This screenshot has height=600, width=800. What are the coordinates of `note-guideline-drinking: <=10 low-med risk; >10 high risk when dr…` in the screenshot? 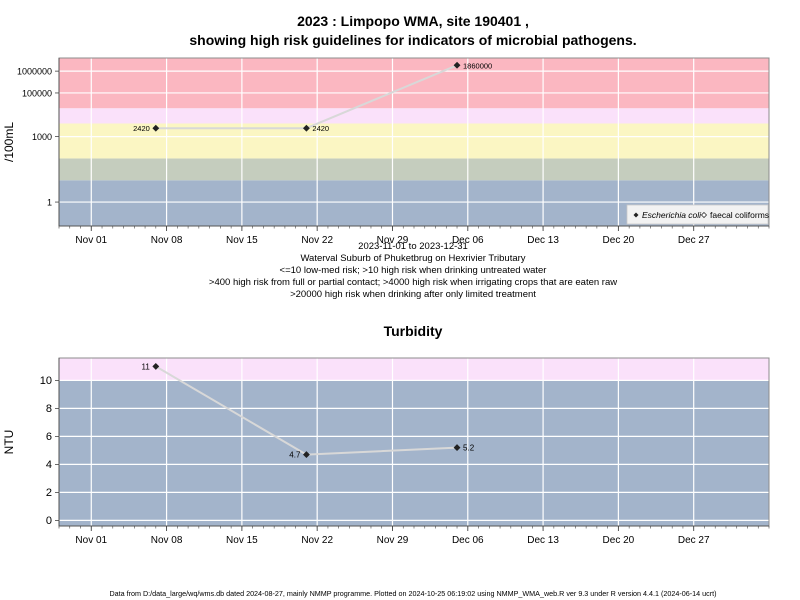 It's located at (413, 270).